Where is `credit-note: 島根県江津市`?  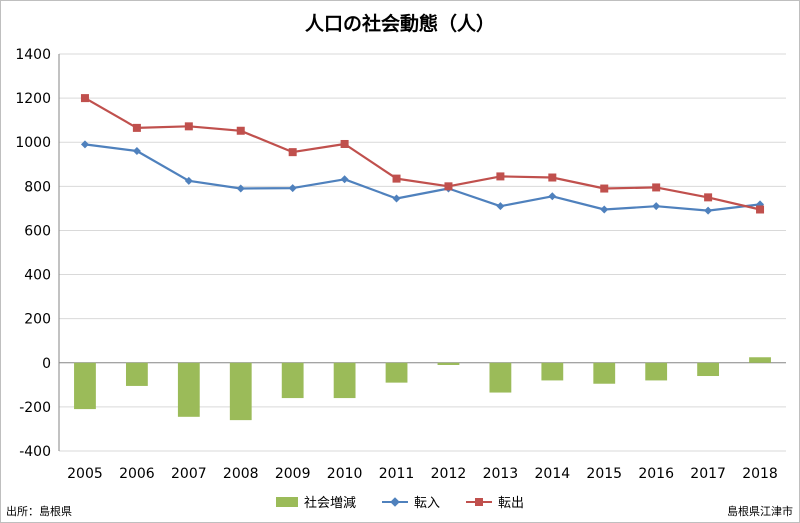
credit-note: 島根県江津市 is located at coordinates (760, 511).